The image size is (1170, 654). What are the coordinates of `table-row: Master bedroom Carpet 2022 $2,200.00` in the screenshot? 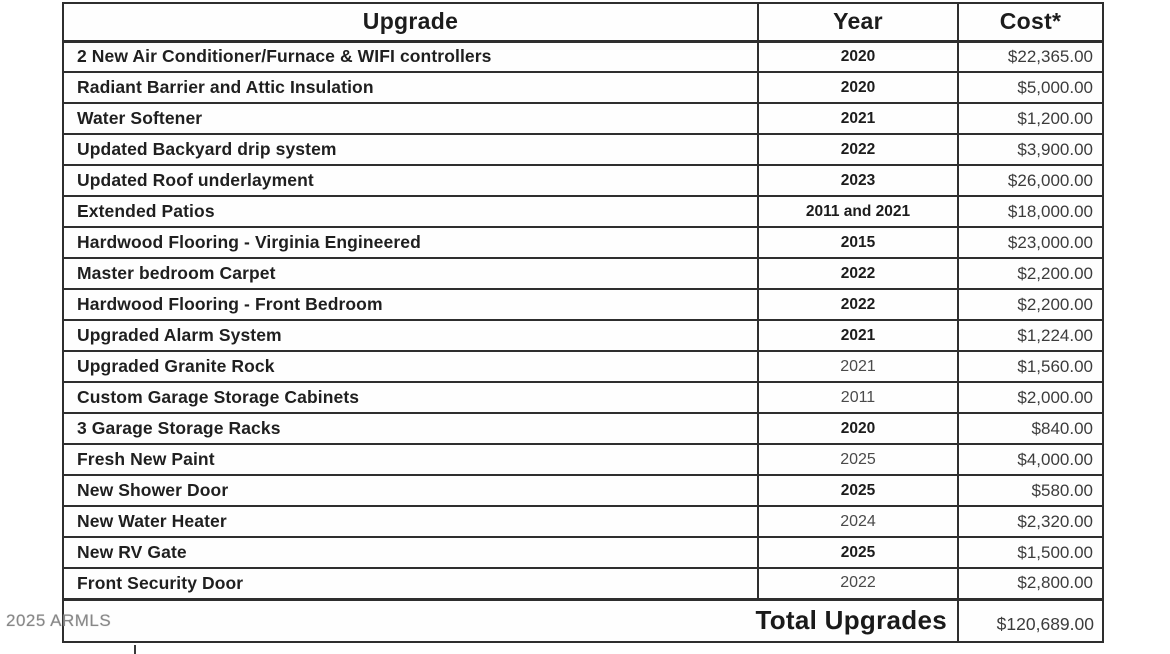 It's located at (583, 273).